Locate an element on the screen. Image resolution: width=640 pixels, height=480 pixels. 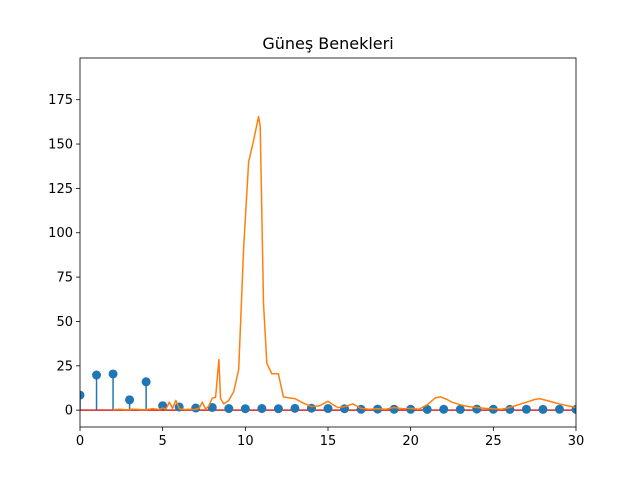
y-tick-label: 50 is located at coordinates (64, 322).